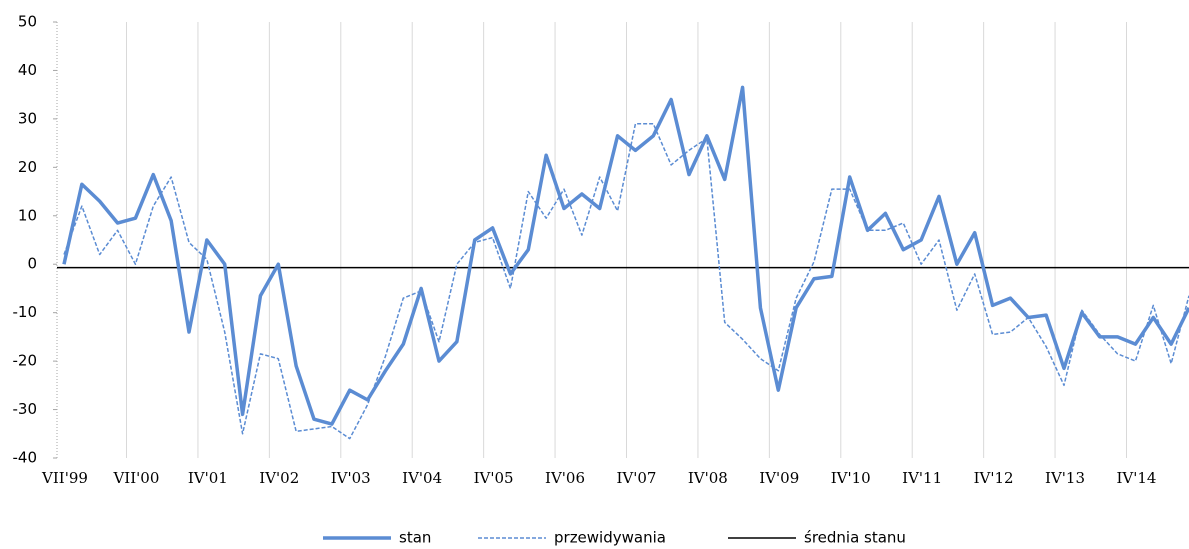 Image resolution: width=1189 pixels, height=549 pixels. I want to click on x-tick-label: IV'03, so click(351, 478).